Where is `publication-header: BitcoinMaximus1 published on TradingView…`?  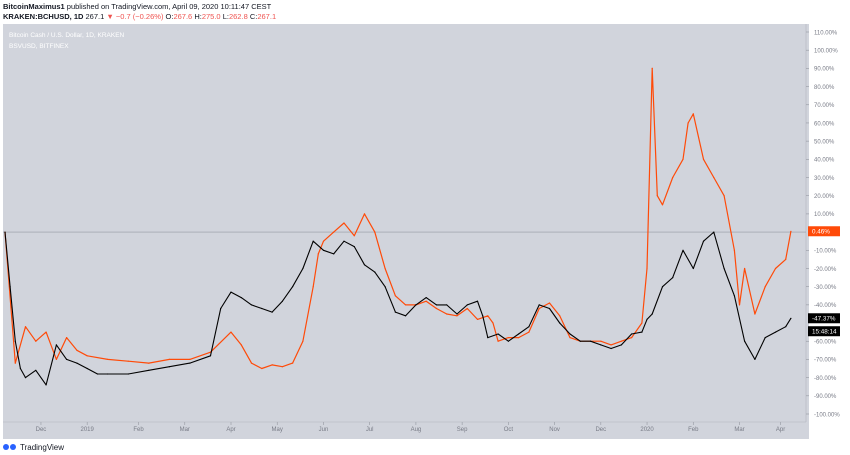 publication-header: BitcoinMaximus1 published on TradingView… is located at coordinates (425, 12).